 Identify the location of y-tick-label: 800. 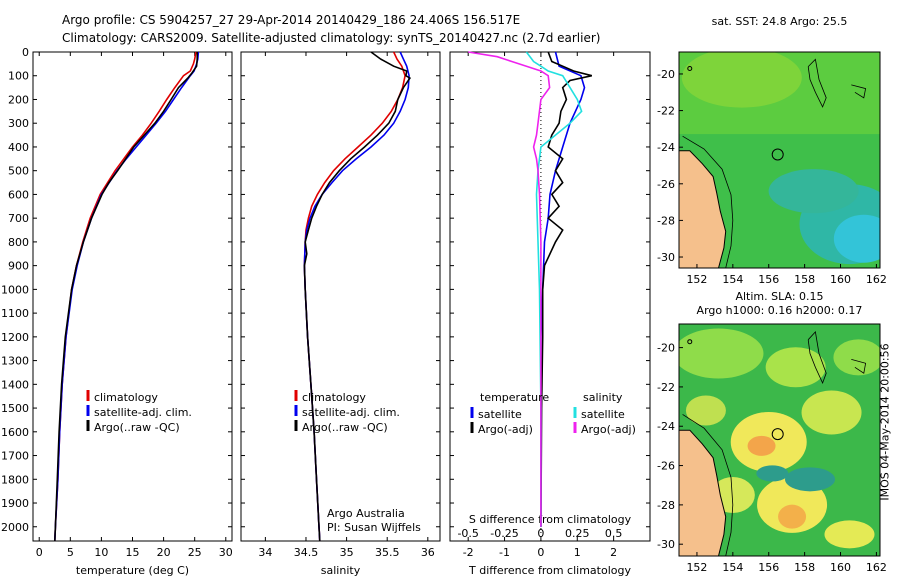
(18, 242).